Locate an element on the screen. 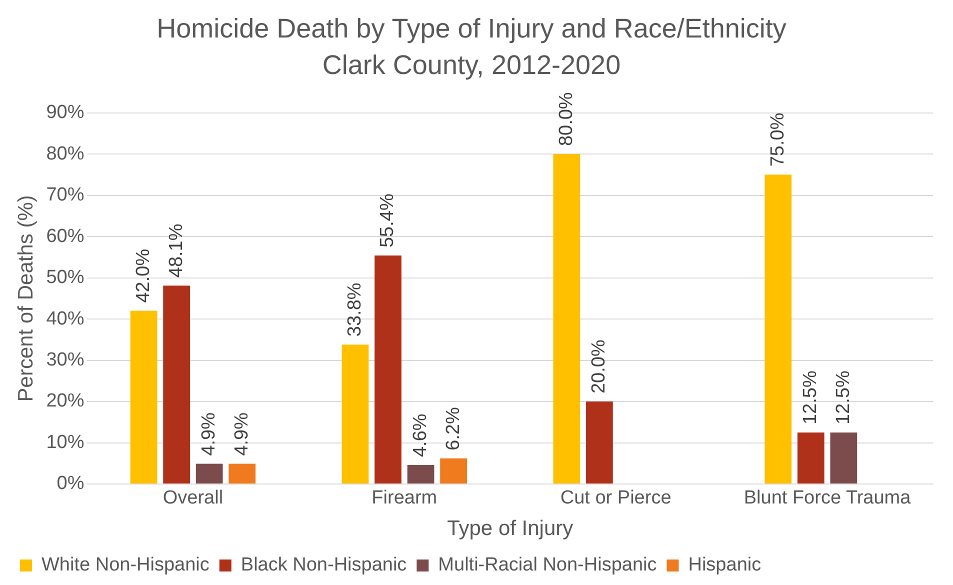 This screenshot has width=953, height=585. data-label: 4.6% is located at coordinates (421, 436).